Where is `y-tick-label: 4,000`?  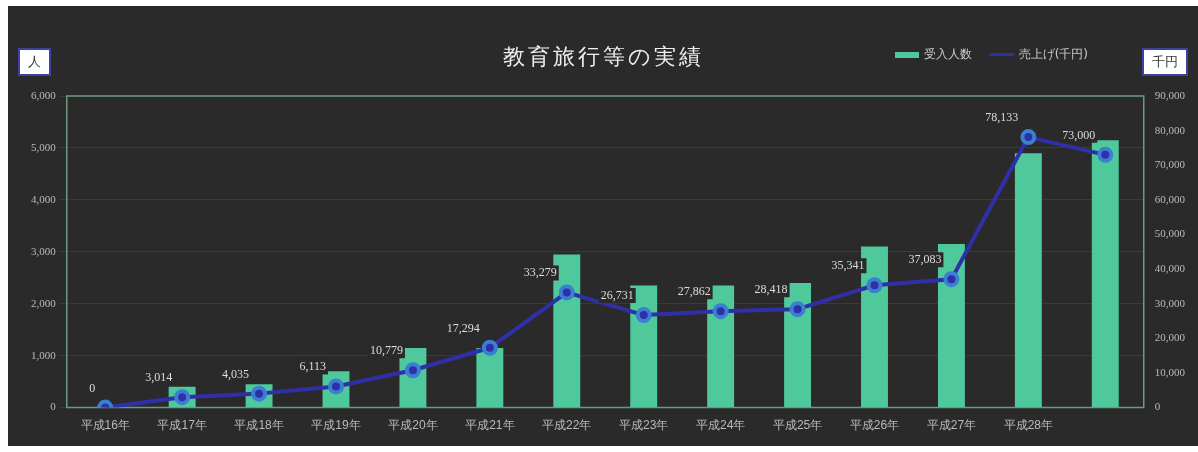 y-tick-label: 4,000 is located at coordinates (44, 198).